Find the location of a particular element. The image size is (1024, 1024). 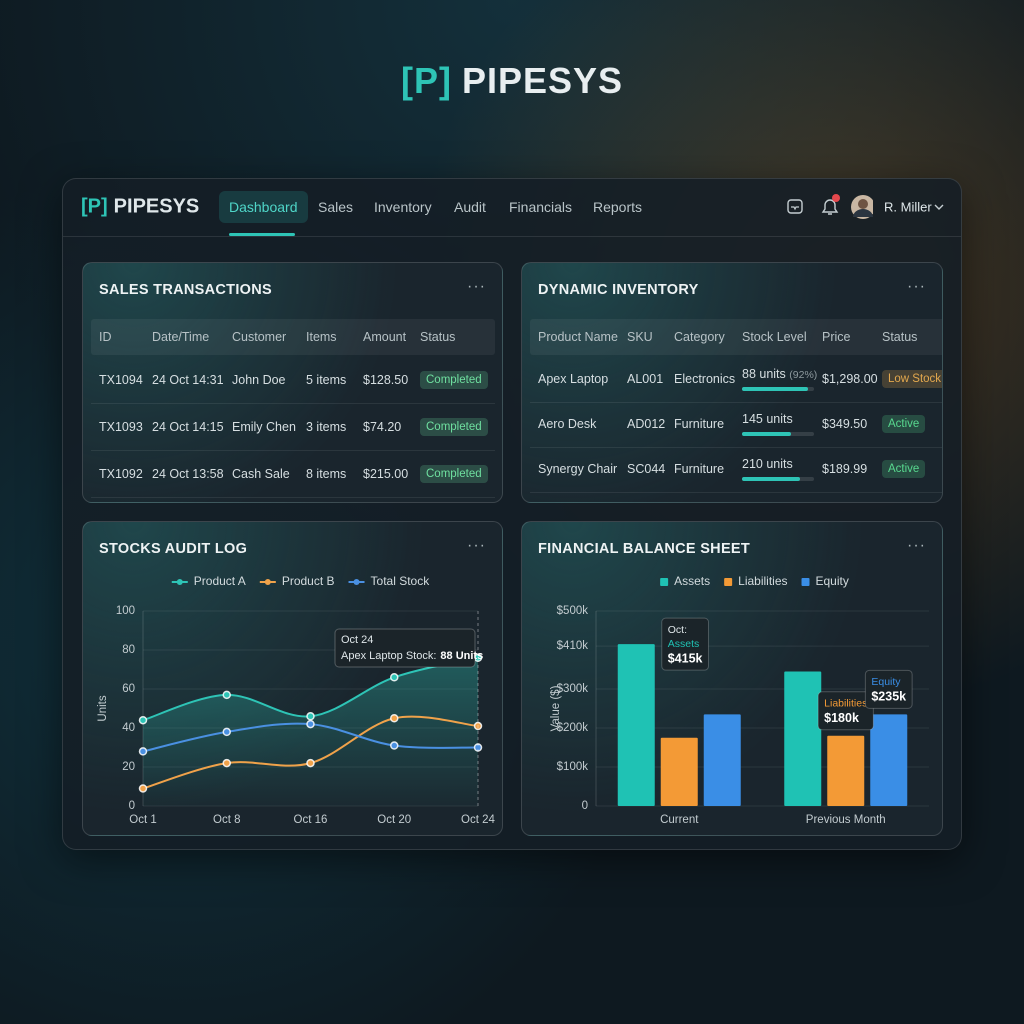

nav-item: Dashboard is located at coordinates (263, 207).